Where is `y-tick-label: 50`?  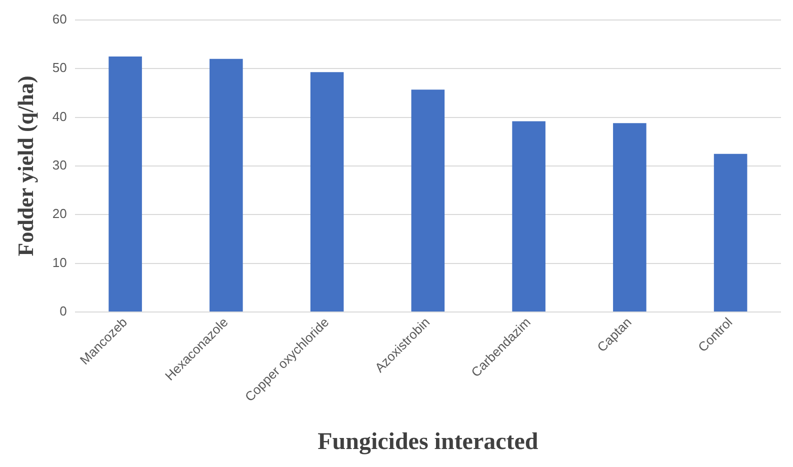
y-tick-label: 50 is located at coordinates (59, 68).